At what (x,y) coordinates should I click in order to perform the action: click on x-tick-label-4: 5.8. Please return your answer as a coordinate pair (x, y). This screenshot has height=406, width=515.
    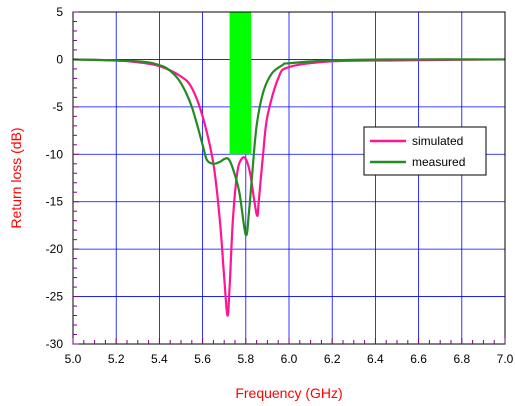
    Looking at the image, I should click on (245, 359).